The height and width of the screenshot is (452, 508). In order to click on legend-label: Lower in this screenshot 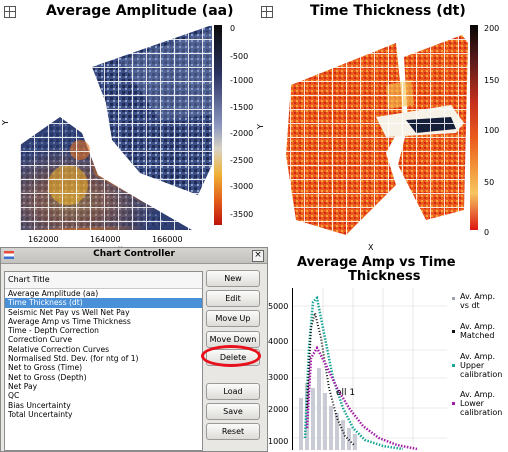, I will do `click(472, 403)`.